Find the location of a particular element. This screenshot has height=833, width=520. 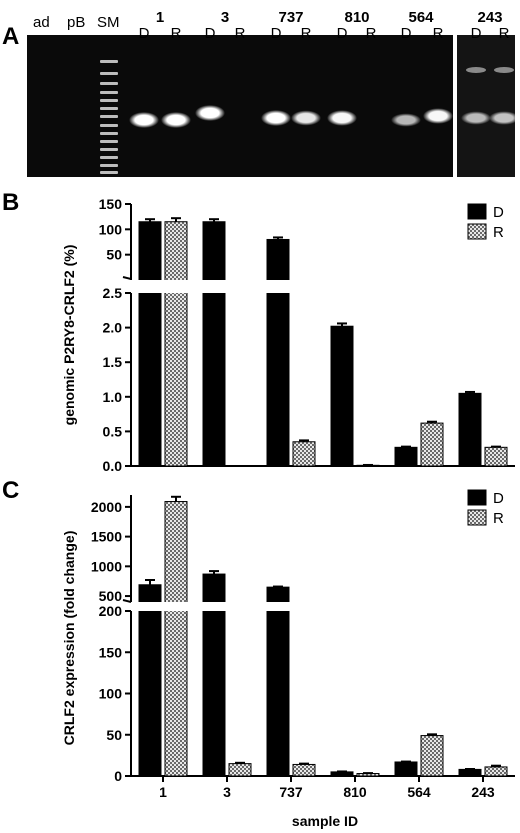

y-tick-label: 1500 is located at coordinates (106, 537).